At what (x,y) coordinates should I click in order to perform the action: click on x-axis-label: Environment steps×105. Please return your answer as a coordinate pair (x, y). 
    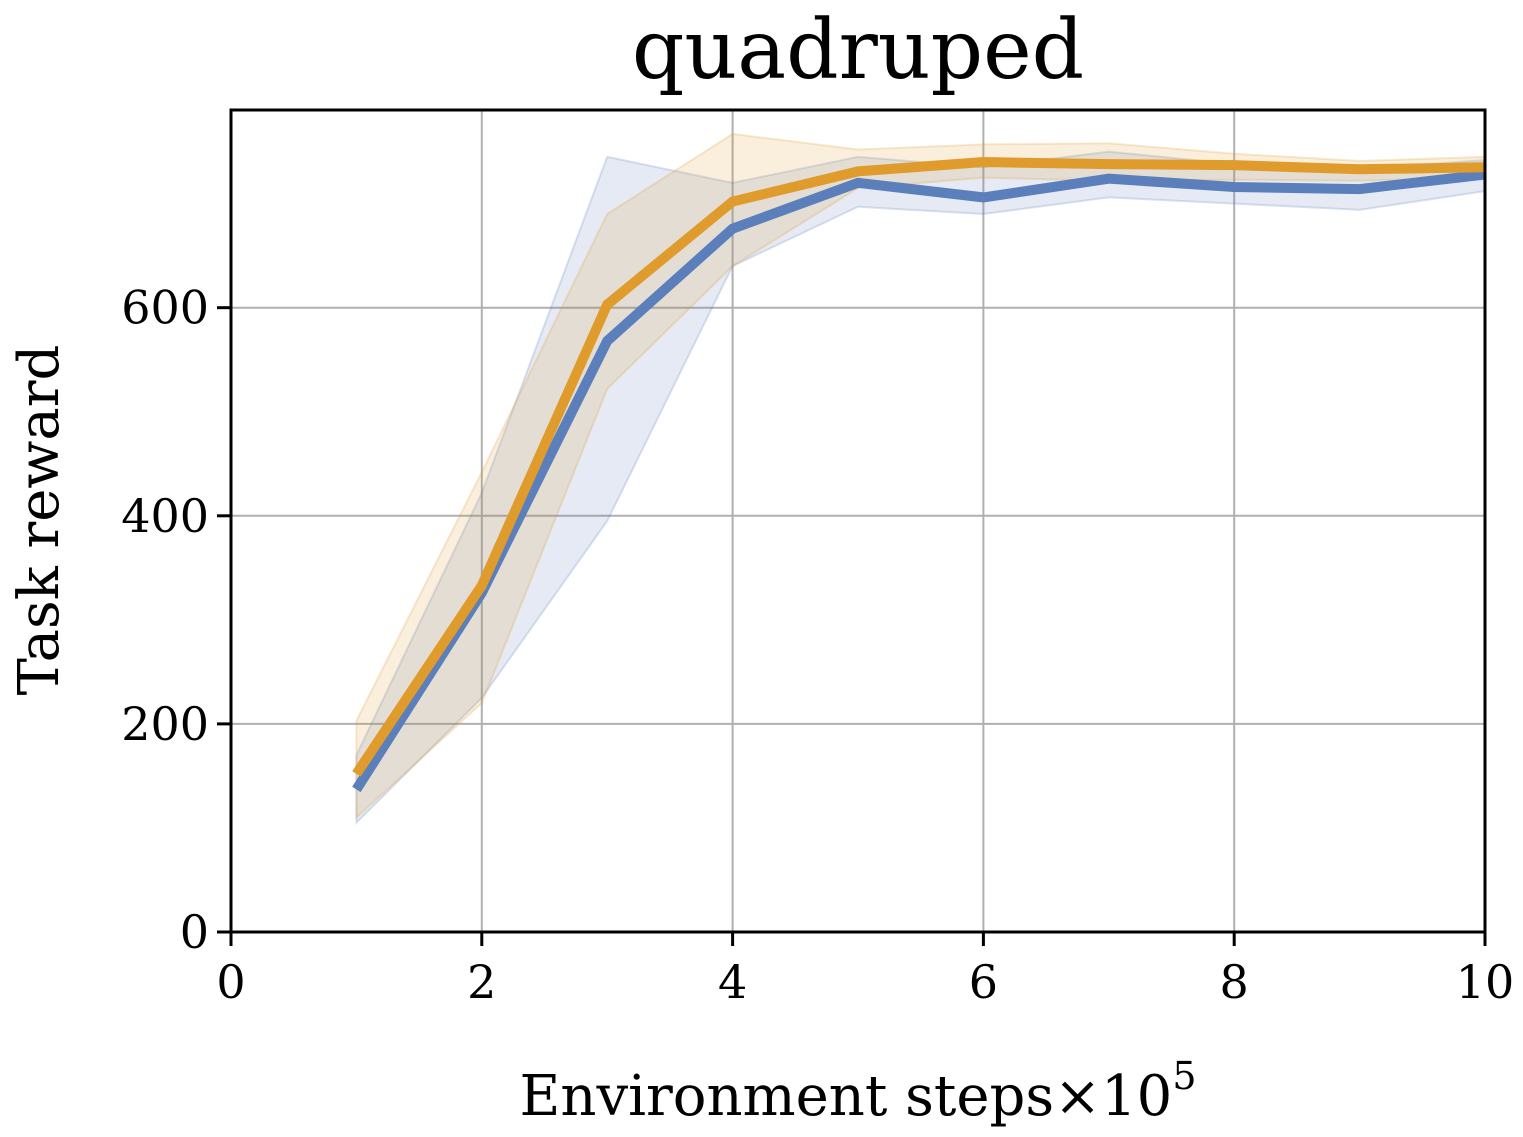
    Looking at the image, I should click on (858, 1091).